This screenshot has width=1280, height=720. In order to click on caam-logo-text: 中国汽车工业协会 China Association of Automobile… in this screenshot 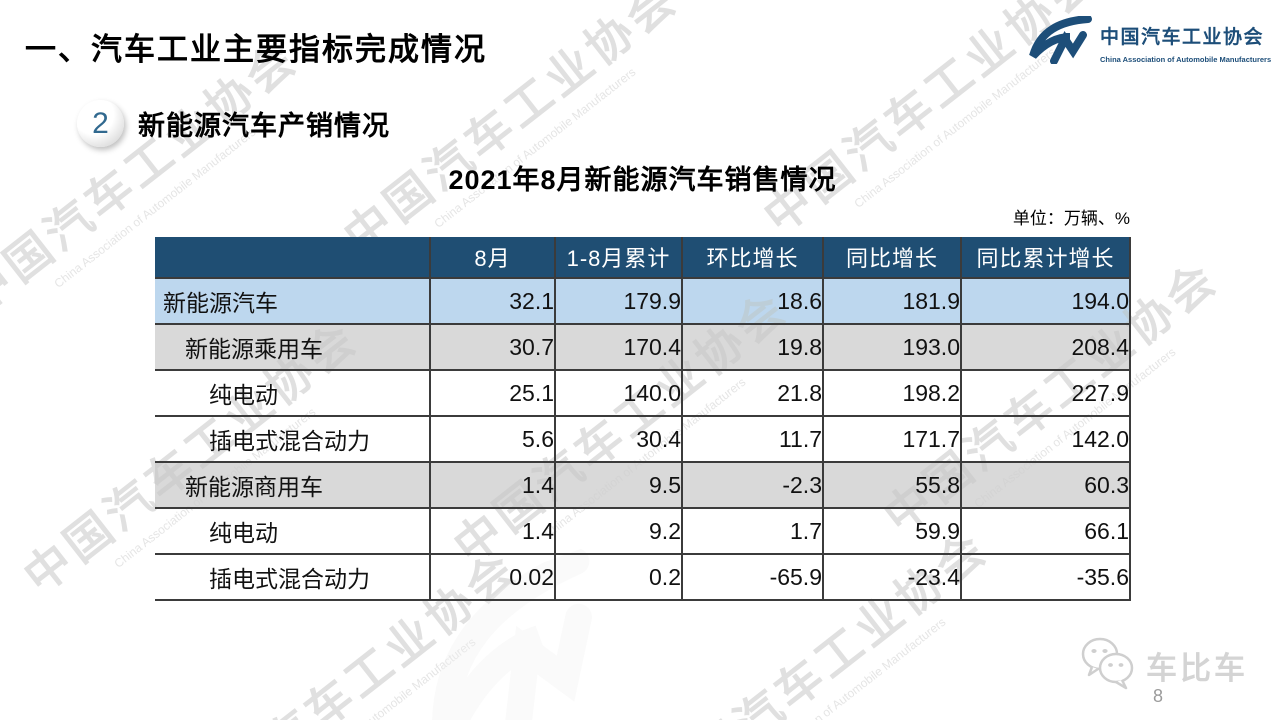, I will do `click(1190, 41)`.